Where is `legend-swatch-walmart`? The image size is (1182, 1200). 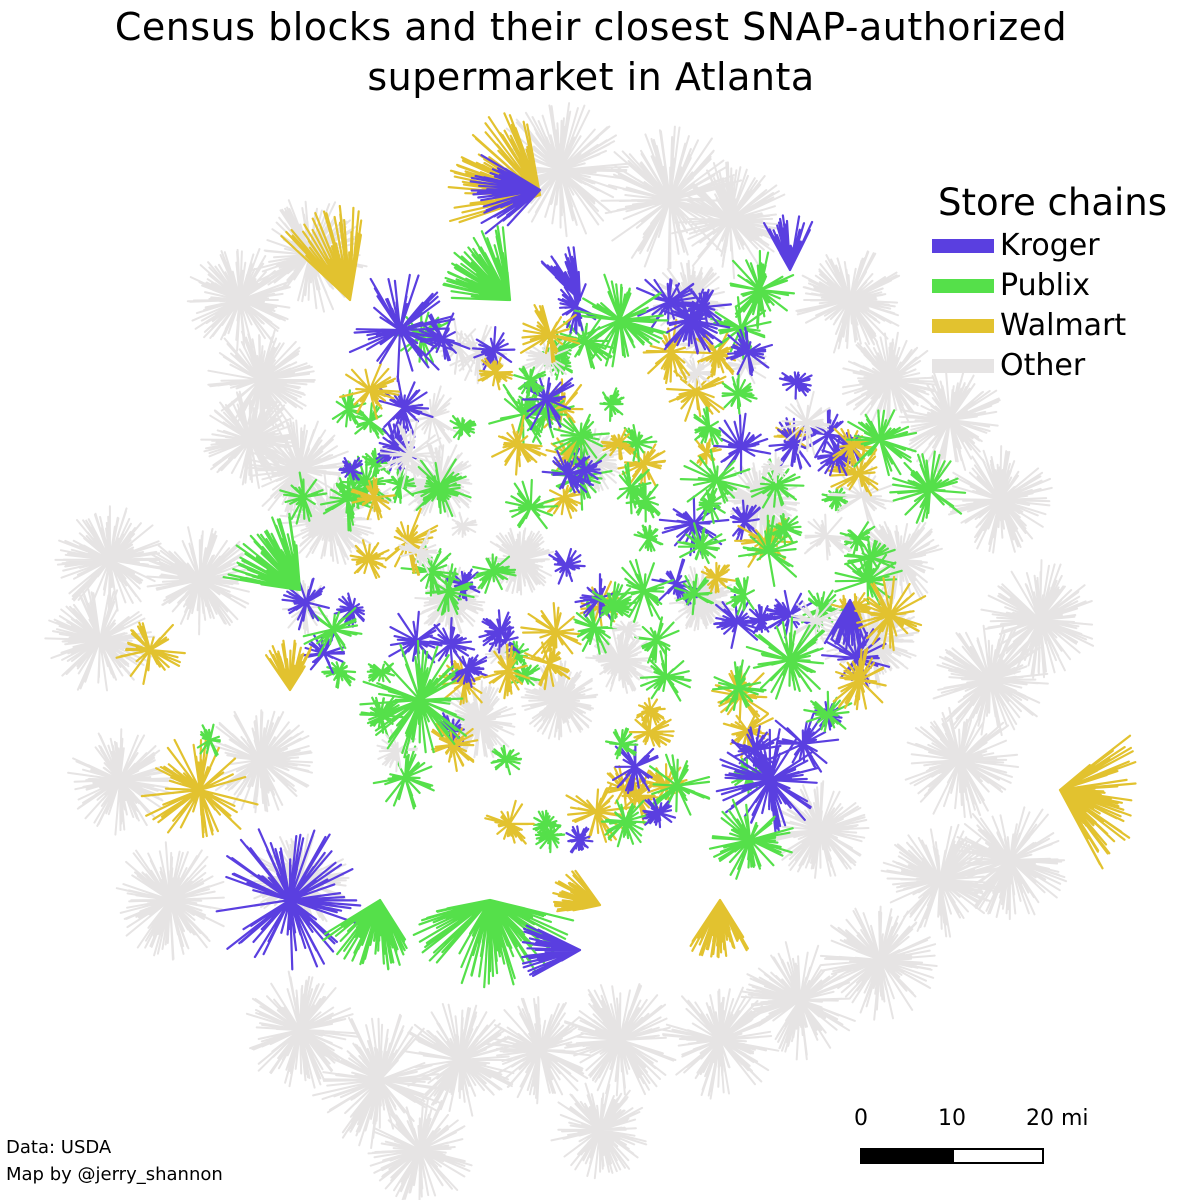 legend-swatch-walmart is located at coordinates (963, 326).